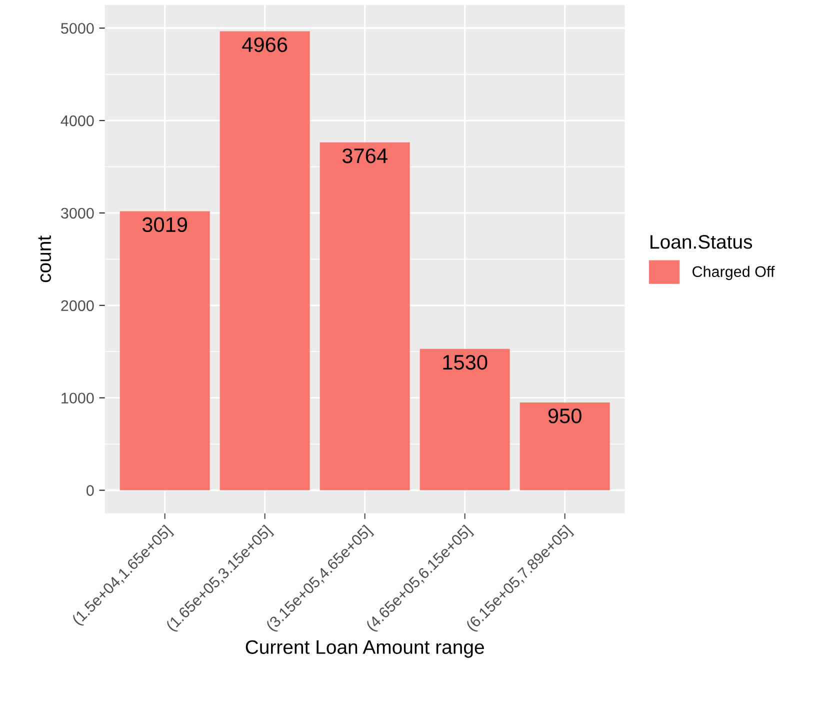  I want to click on legend-label: Charged Off, so click(733, 273).